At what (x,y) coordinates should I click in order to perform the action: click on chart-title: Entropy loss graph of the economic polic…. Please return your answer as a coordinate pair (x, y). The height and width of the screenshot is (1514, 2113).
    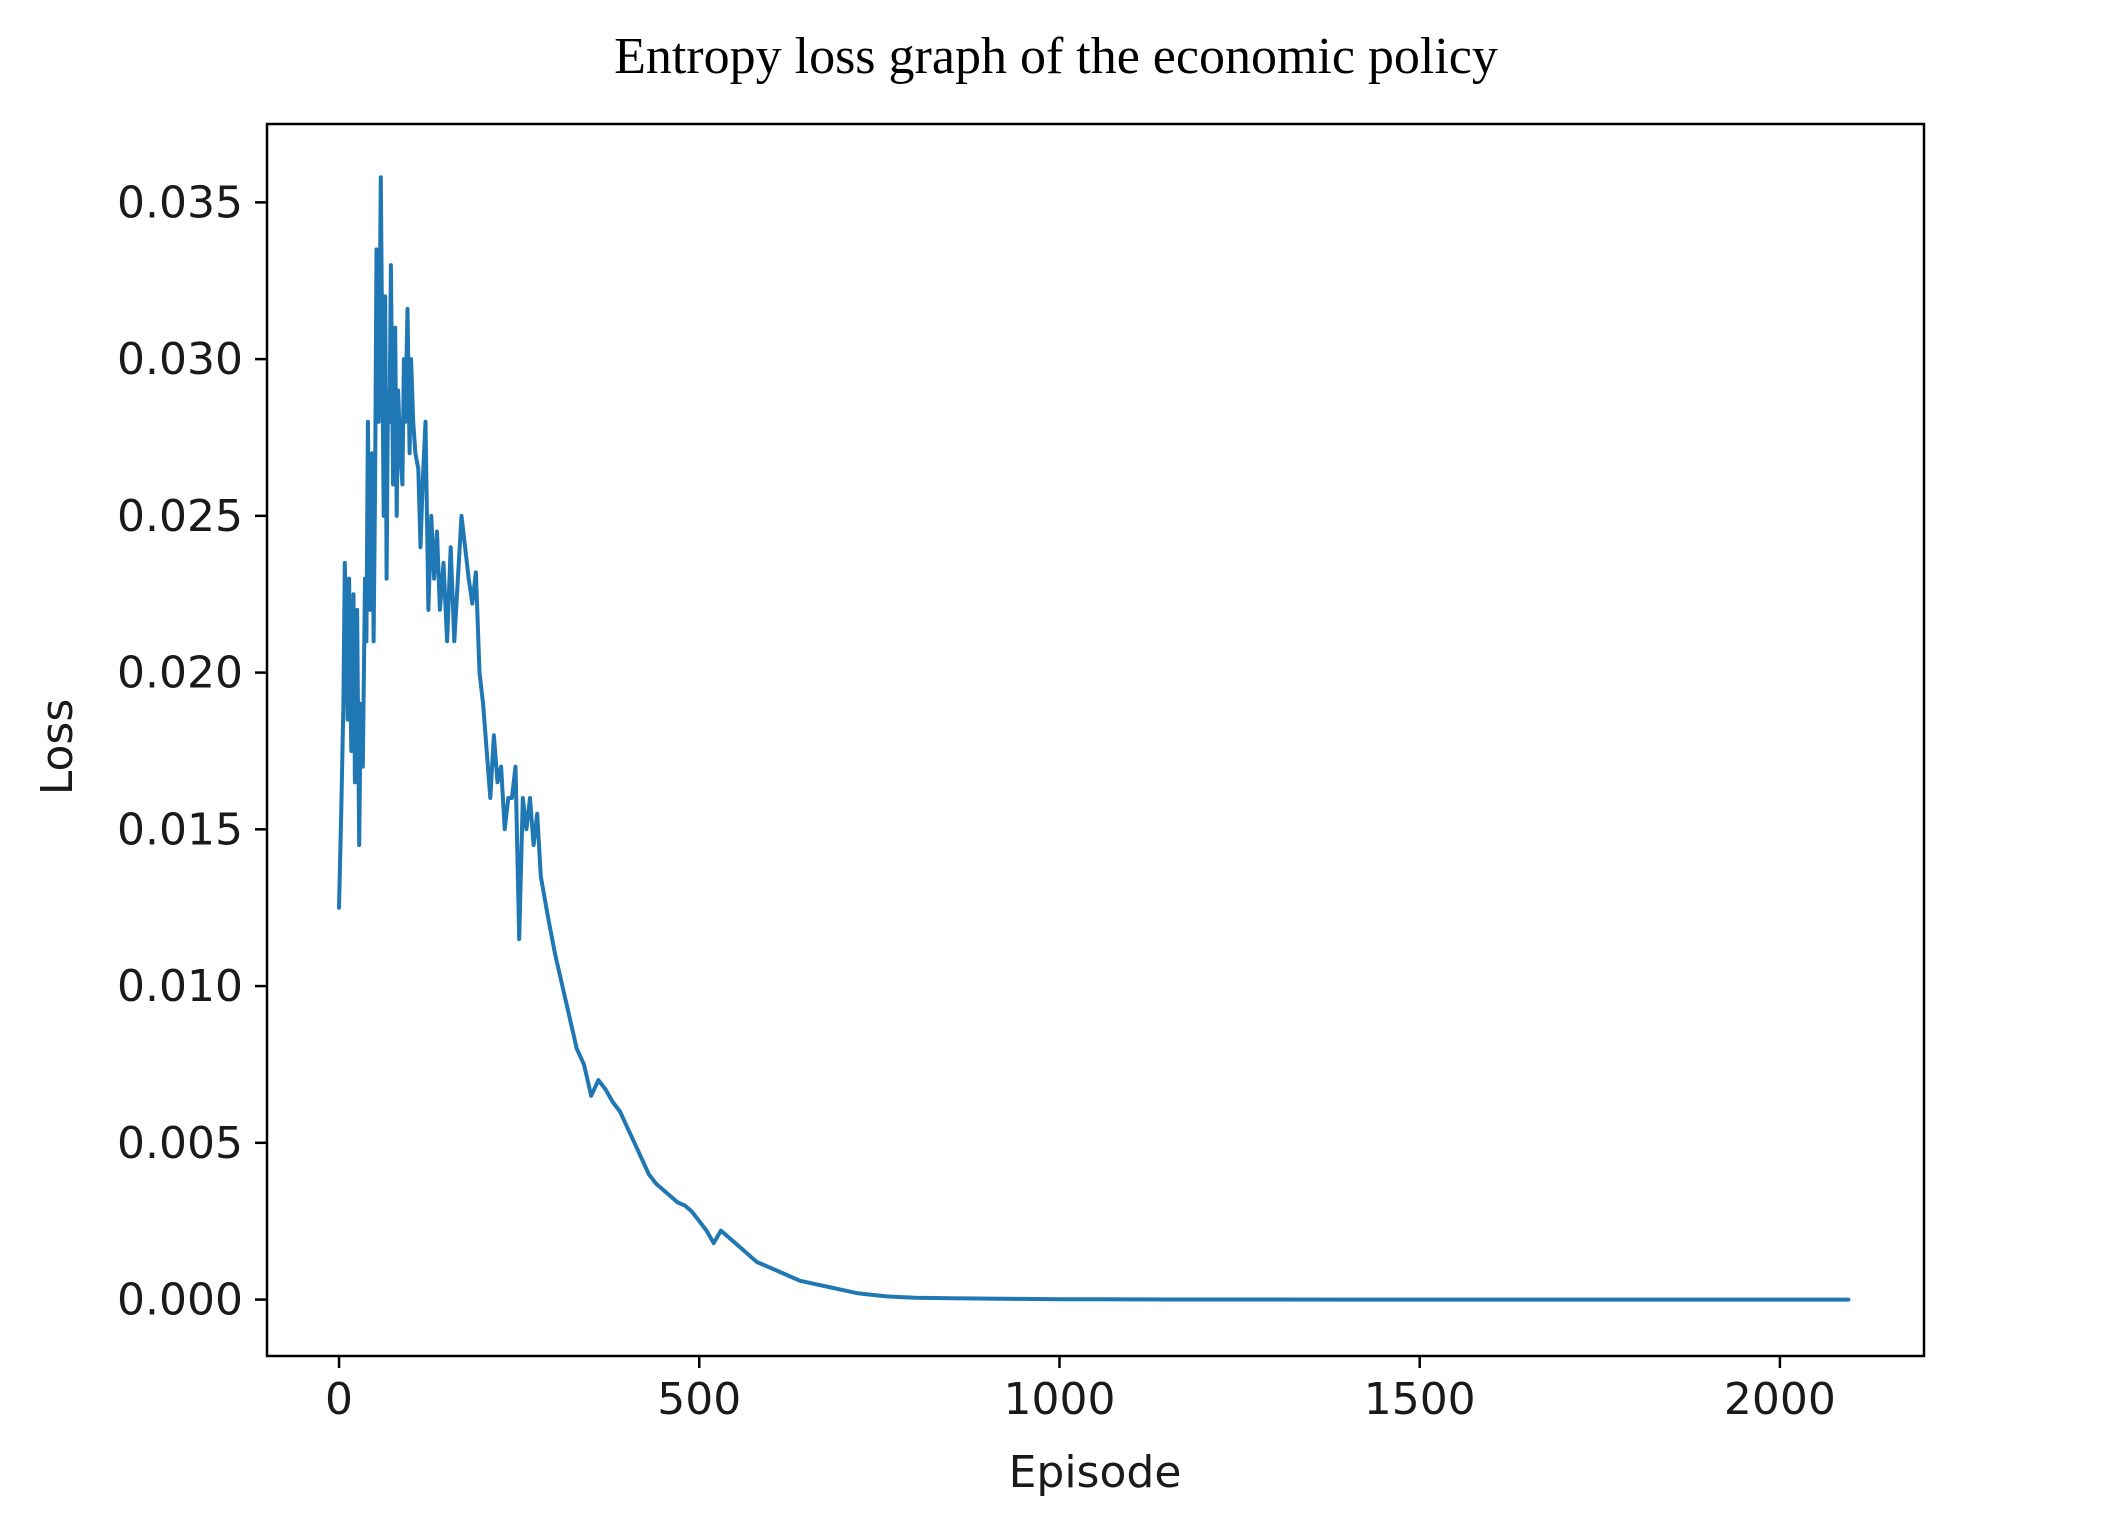
    Looking at the image, I should click on (1056, 56).